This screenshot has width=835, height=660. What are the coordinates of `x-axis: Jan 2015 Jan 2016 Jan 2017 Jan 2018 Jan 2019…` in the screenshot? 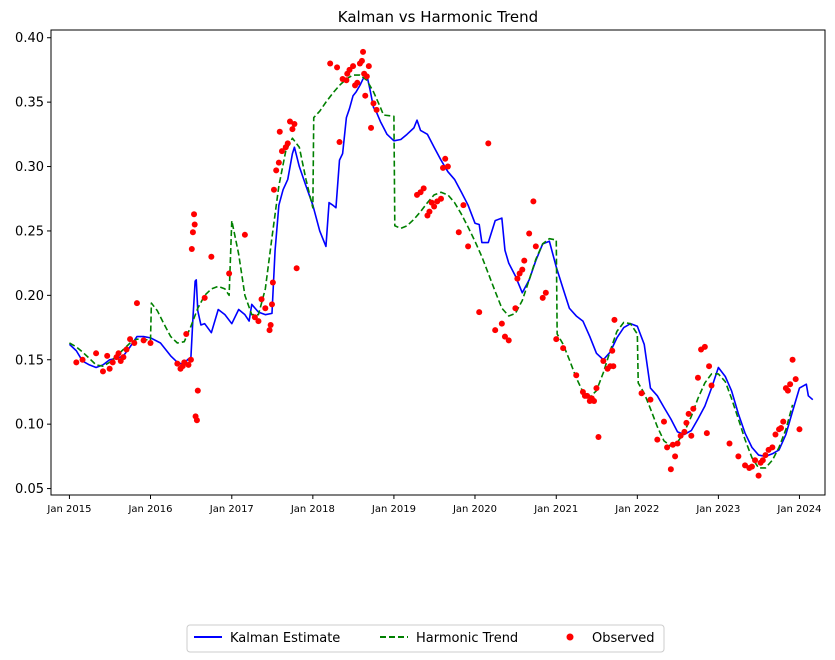 It's located at (433, 505).